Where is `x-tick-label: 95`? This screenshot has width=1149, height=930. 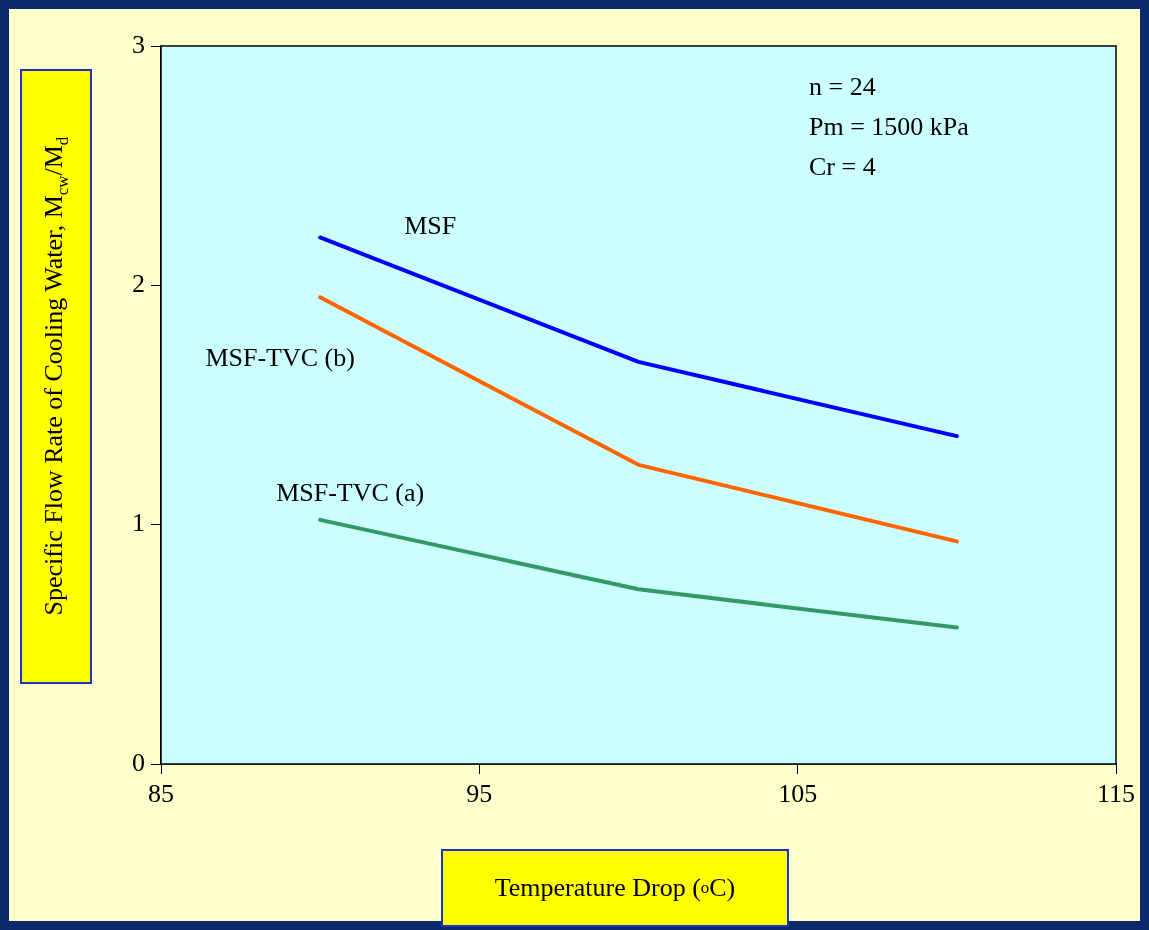
x-tick-label: 95 is located at coordinates (479, 794).